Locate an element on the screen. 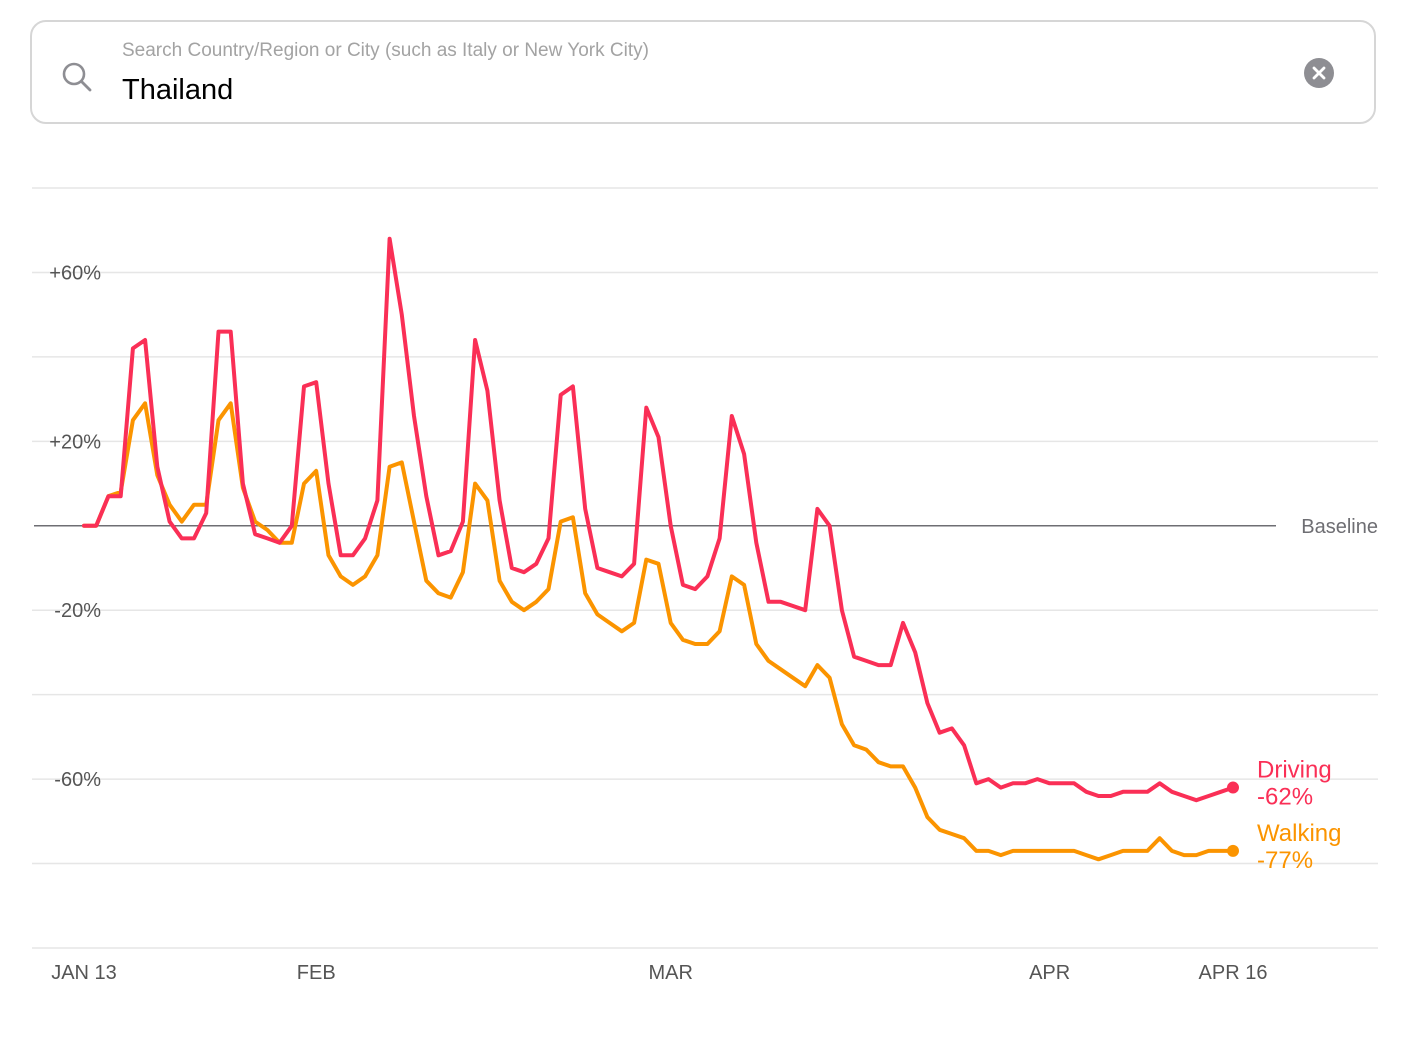 The width and height of the screenshot is (1404, 1052). x-tick-label: JAN 13 is located at coordinates (84, 973).